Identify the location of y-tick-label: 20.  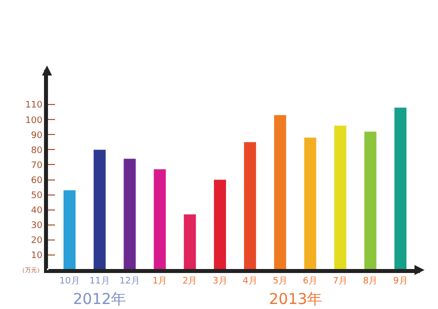
(36, 241).